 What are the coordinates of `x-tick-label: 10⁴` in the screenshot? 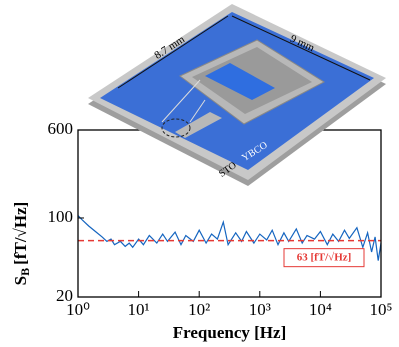 It's located at (320, 309).